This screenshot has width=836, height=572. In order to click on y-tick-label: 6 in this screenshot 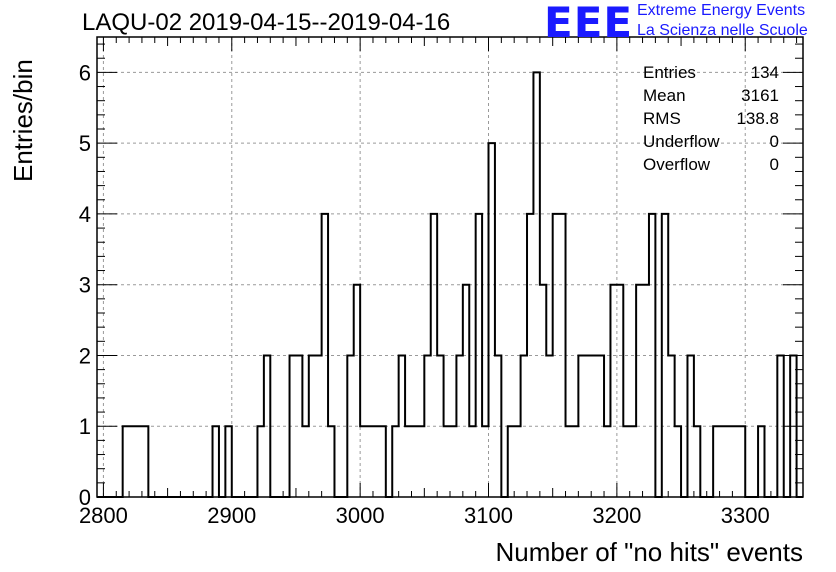, I will do `click(85, 72)`.